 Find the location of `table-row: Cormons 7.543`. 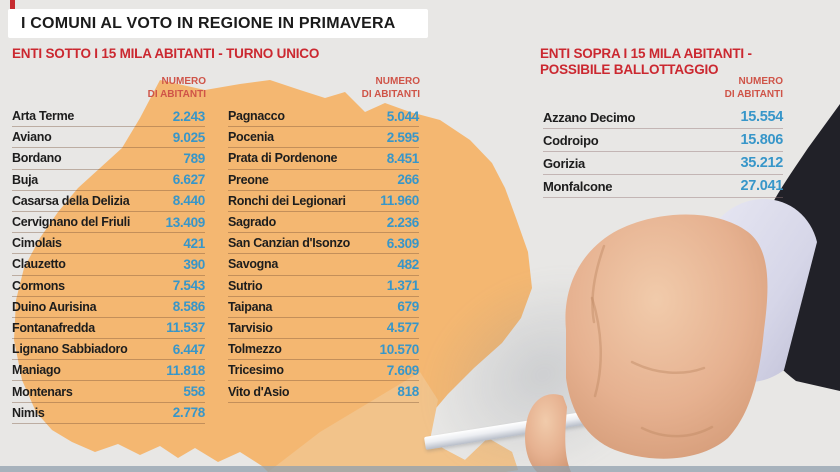

table-row: Cormons 7.543 is located at coordinates (108, 286).